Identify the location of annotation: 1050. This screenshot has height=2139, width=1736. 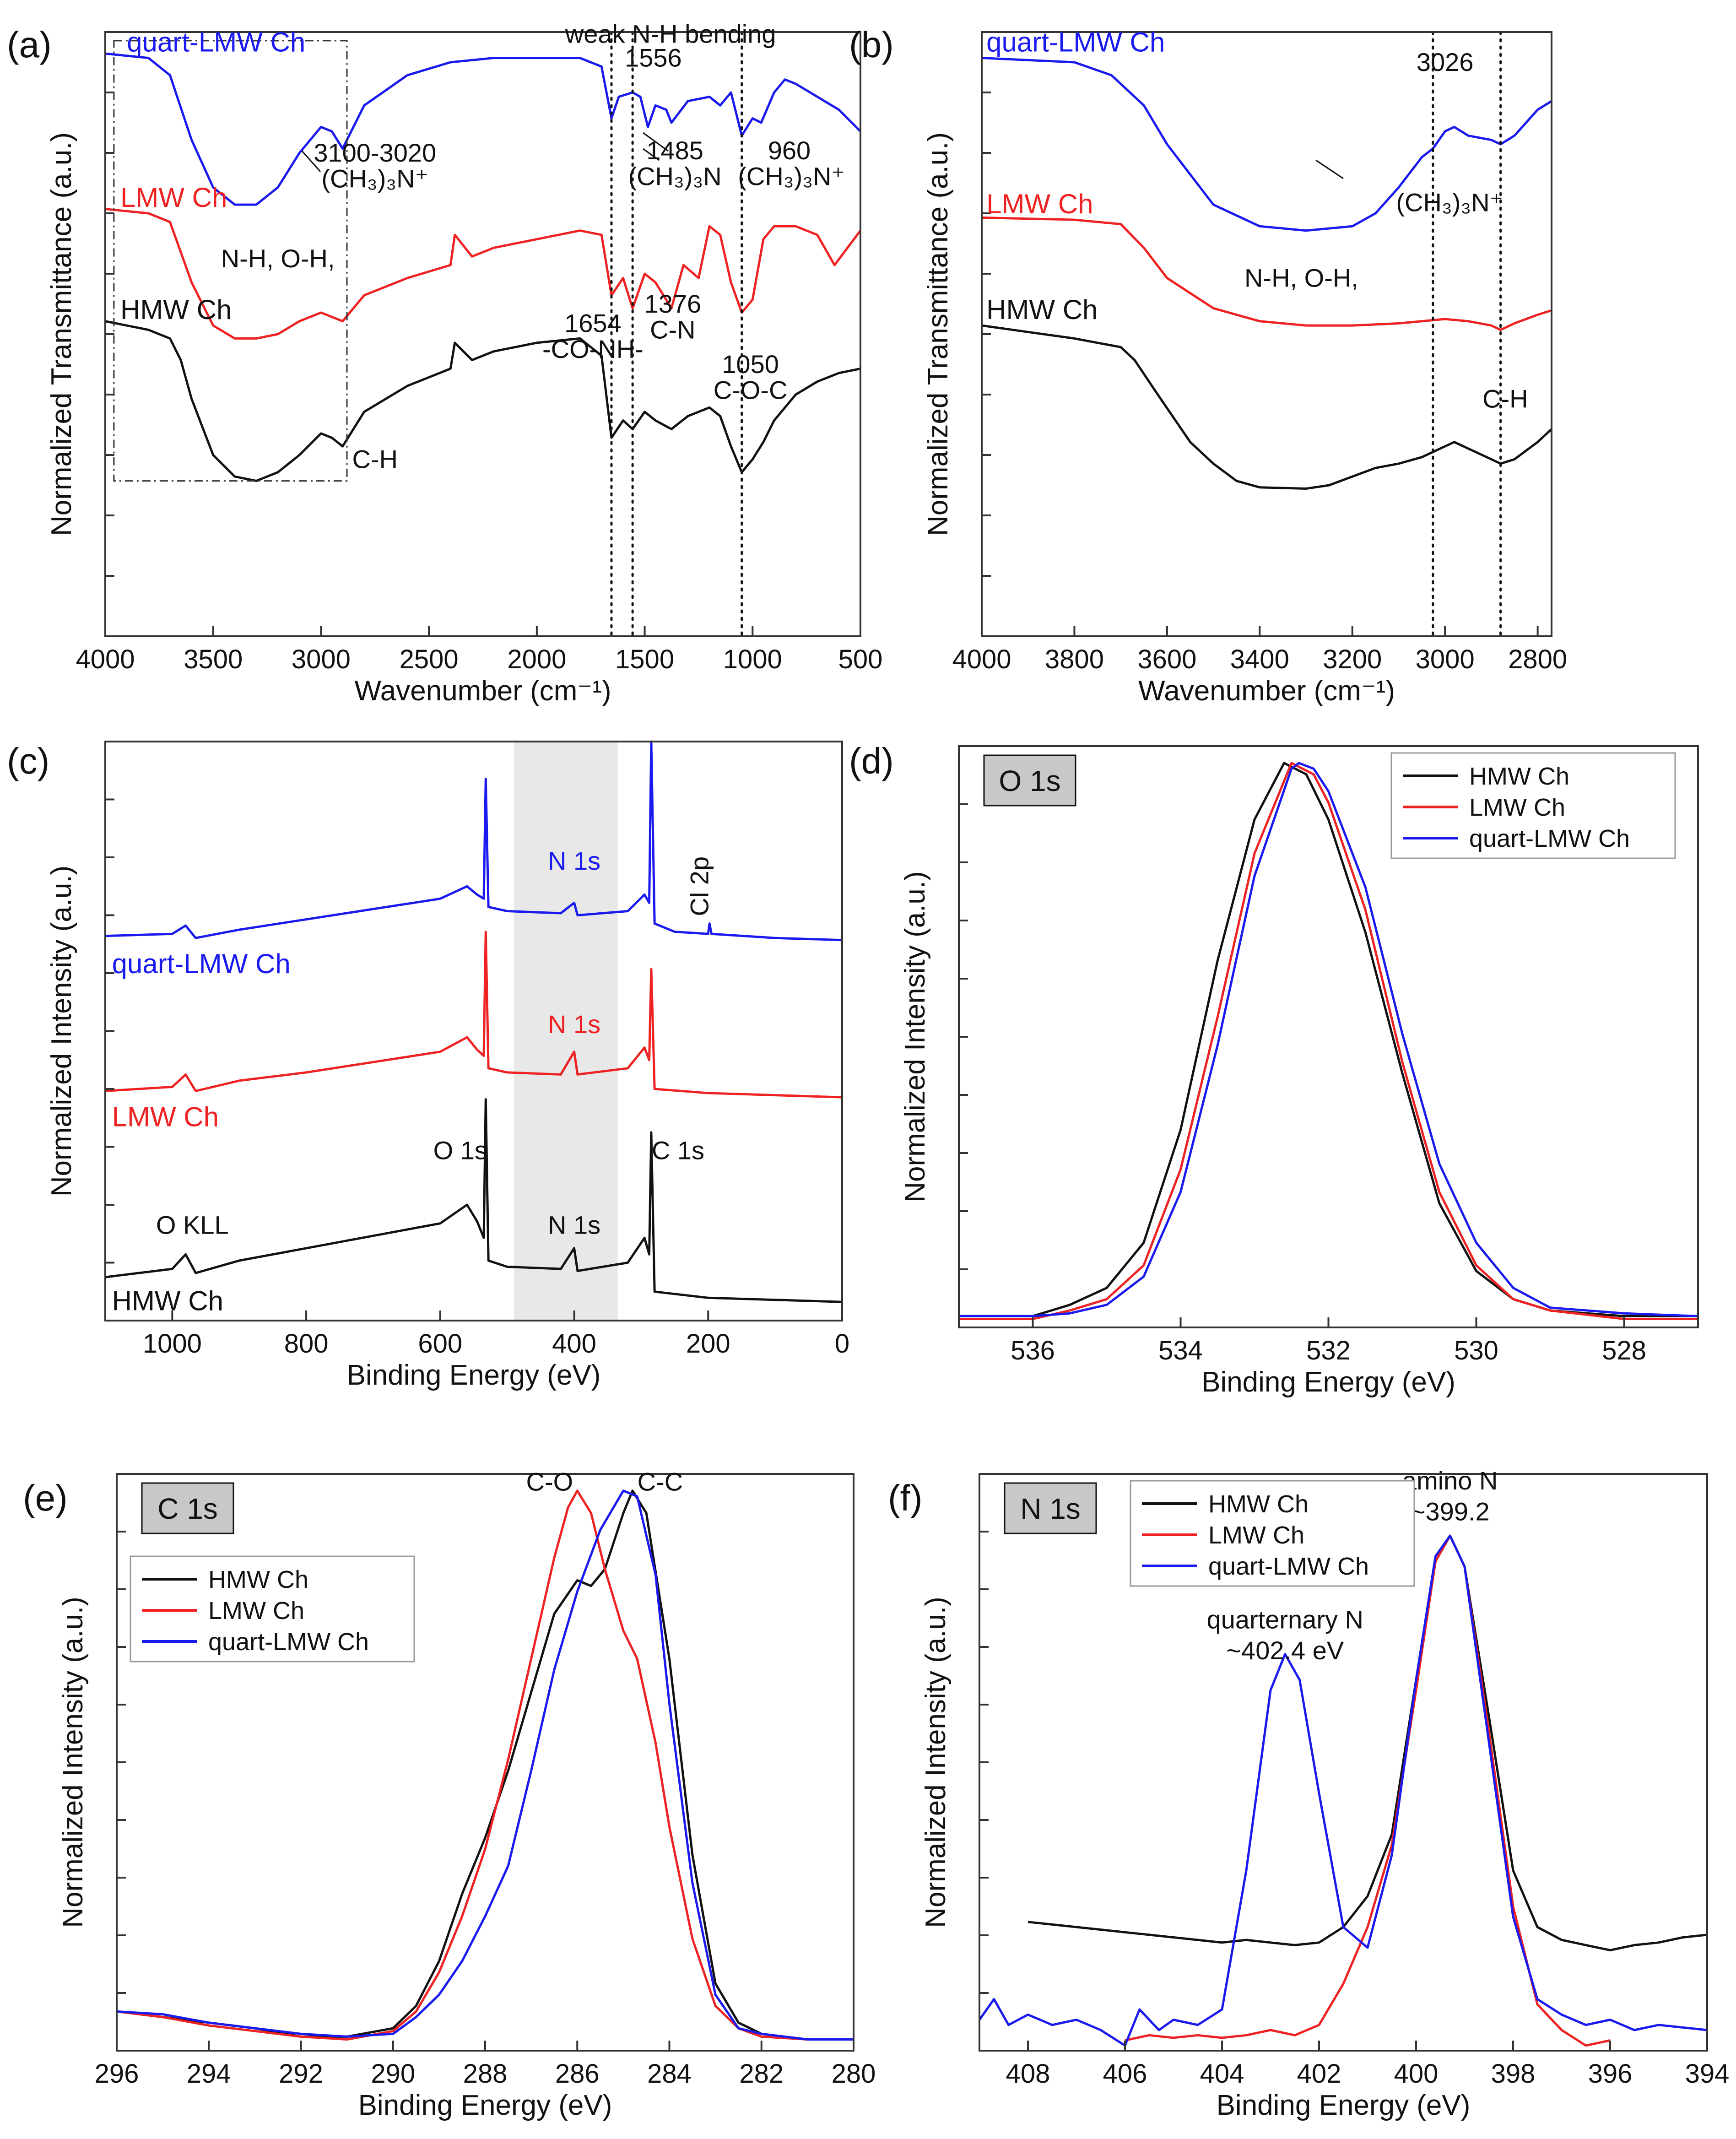
(750, 364).